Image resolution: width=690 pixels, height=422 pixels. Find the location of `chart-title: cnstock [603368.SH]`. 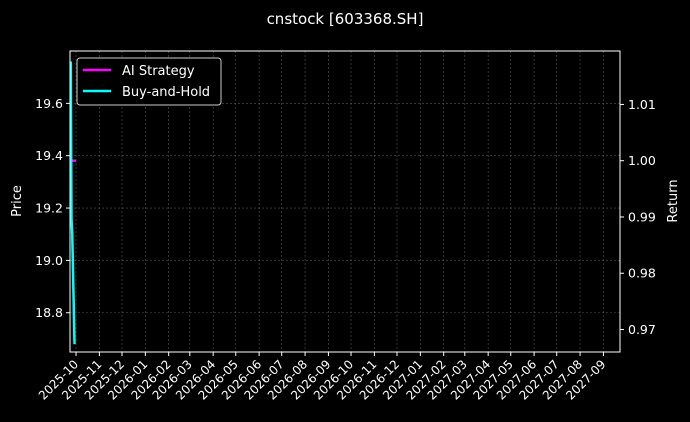

chart-title: cnstock [603368.SH] is located at coordinates (345, 19).